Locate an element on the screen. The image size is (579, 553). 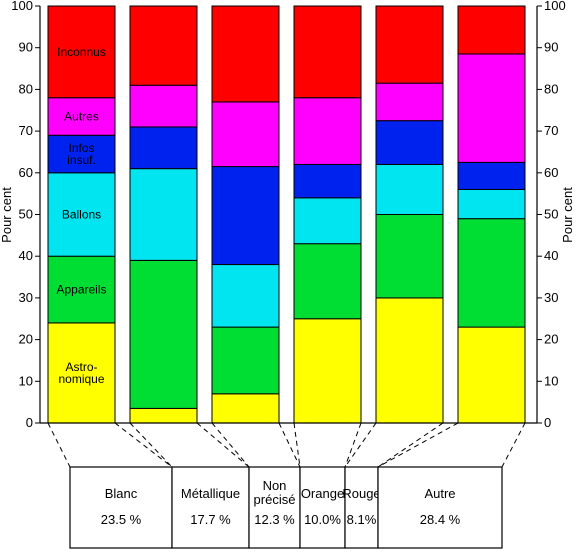
bar-segment-3-inconnus is located at coordinates (245, 54).